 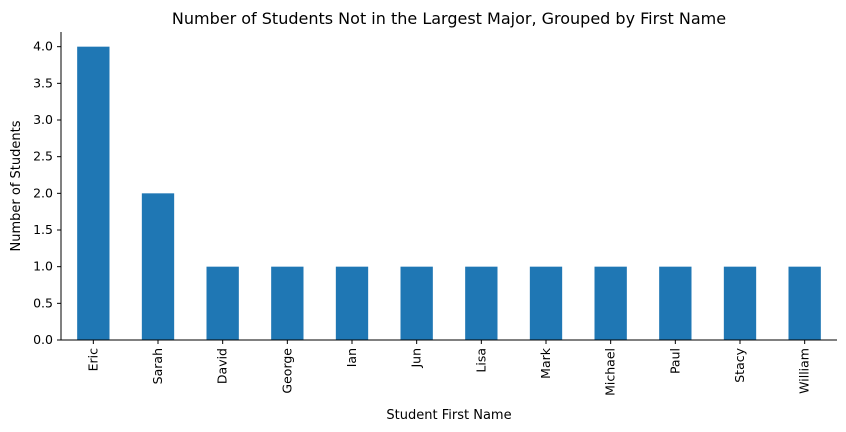 What do you see at coordinates (545, 363) in the screenshot?
I see `x-tick-label: Mark` at bounding box center [545, 363].